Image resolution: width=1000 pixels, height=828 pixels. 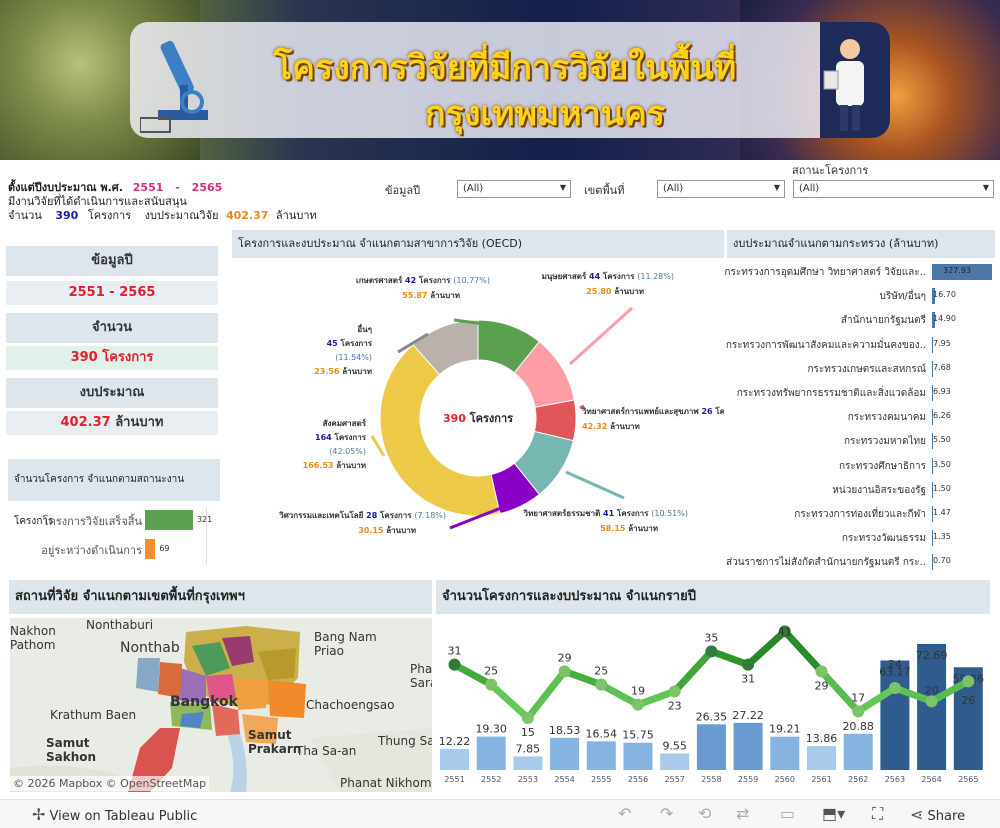 What do you see at coordinates (638, 779) in the screenshot?
I see `year-tick-label: 2556` at bounding box center [638, 779].